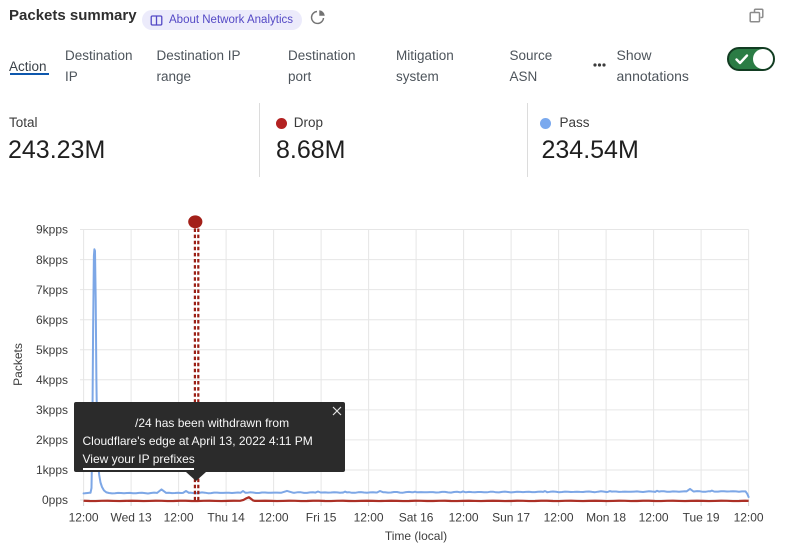  Describe the element at coordinates (52, 320) in the screenshot. I see `svg-text: 6kpps` at that location.